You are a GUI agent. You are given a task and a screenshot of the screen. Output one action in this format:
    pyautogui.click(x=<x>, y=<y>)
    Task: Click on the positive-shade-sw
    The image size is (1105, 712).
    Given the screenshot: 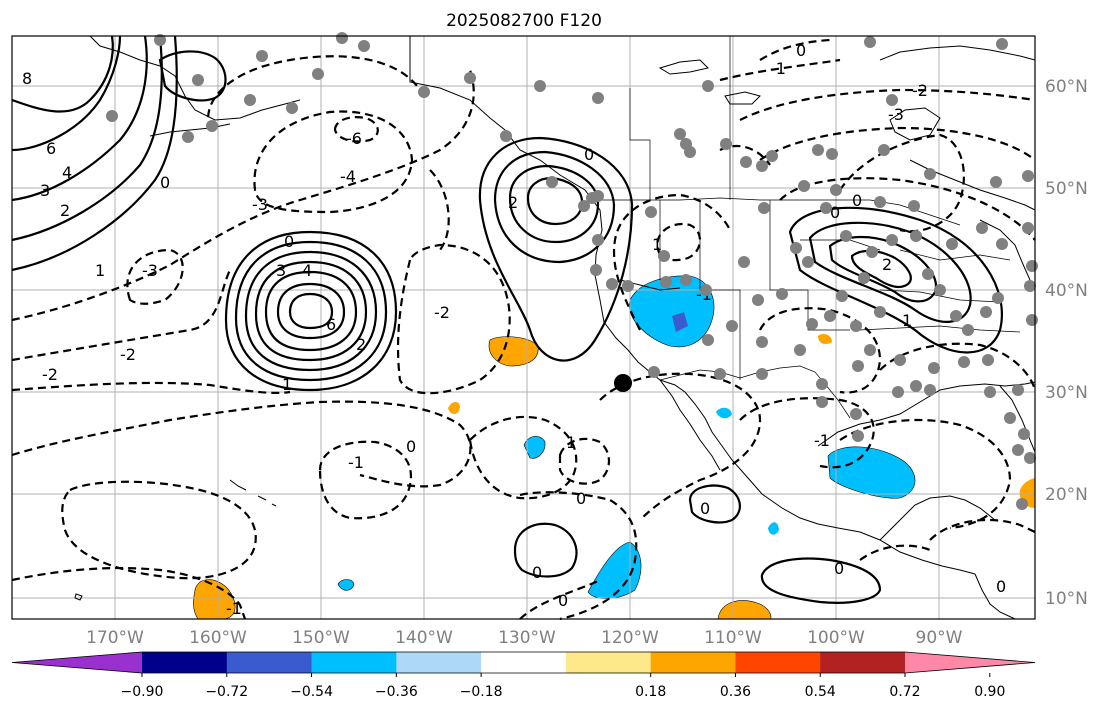 What is the action you would take?
    pyautogui.click(x=214, y=599)
    